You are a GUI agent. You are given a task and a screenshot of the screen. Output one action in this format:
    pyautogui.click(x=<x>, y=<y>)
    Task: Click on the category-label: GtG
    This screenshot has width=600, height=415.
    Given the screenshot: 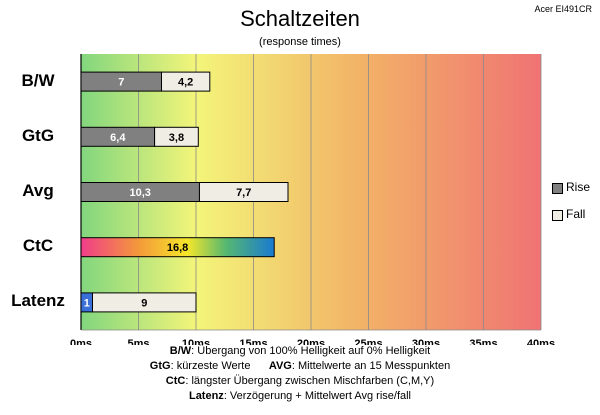 What is the action you would take?
    pyautogui.click(x=38, y=135)
    